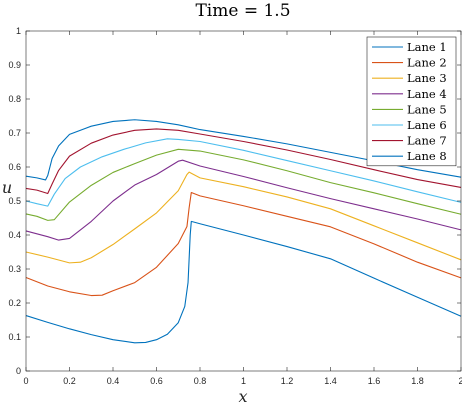 Image resolution: width=462 pixels, height=405 pixels. Describe the element at coordinates (14, 99) in the screenshot. I see `y-tick-label: 0.8` at that location.